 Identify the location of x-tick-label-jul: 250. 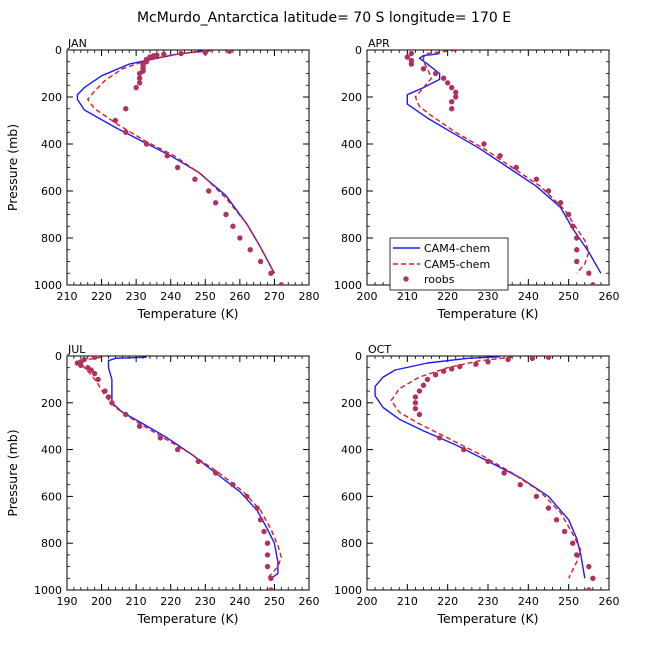
(274, 601).